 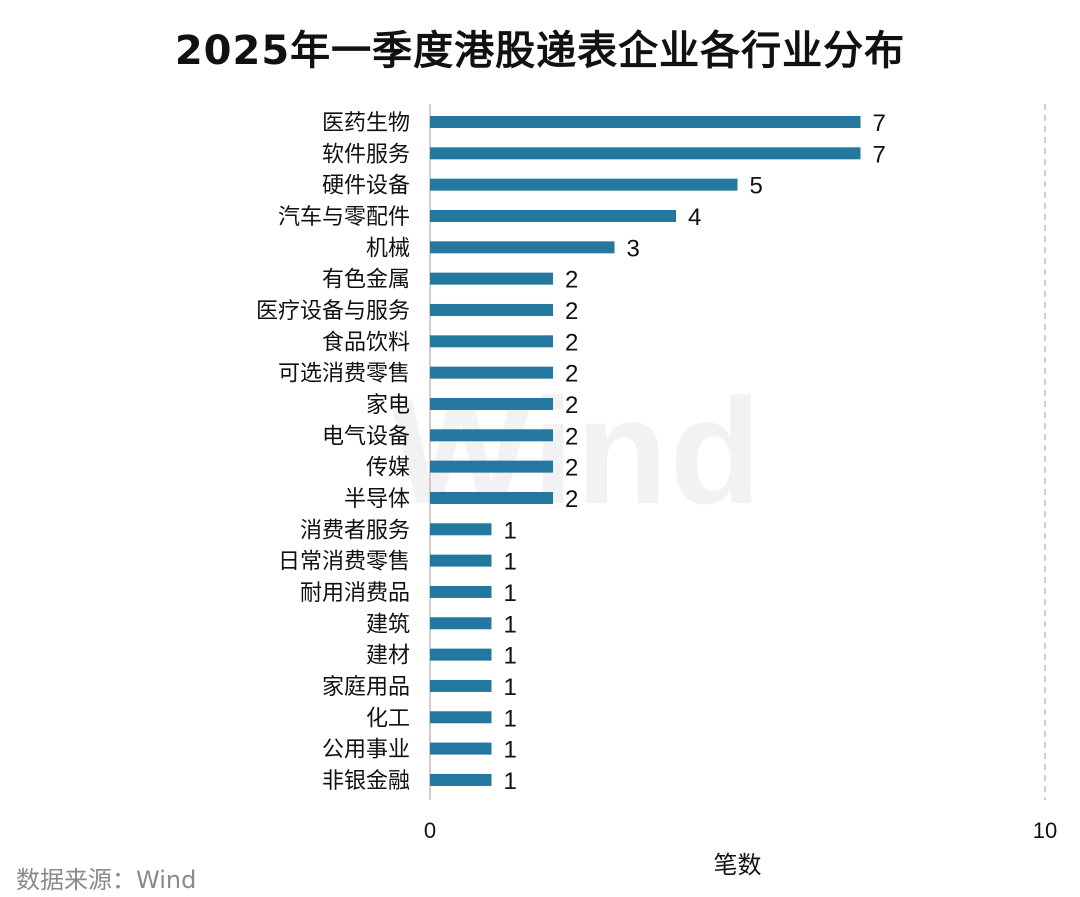 I want to click on data-label: 4, so click(x=694, y=217).